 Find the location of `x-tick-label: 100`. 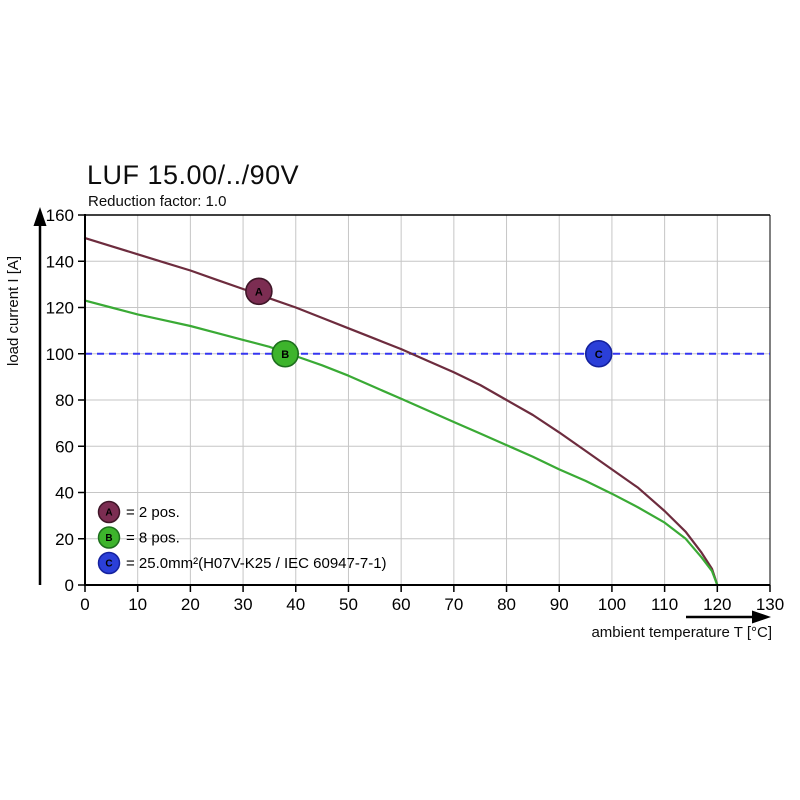

x-tick-label: 100 is located at coordinates (612, 604).